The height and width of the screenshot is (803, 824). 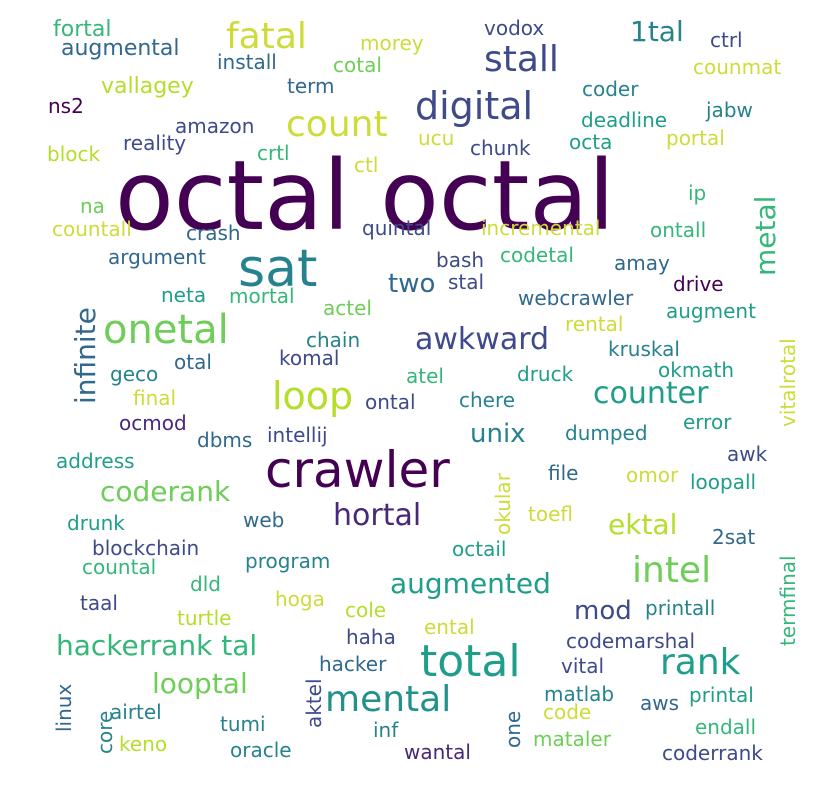 What do you see at coordinates (193, 362) in the screenshot?
I see `cloud-word: otal` at bounding box center [193, 362].